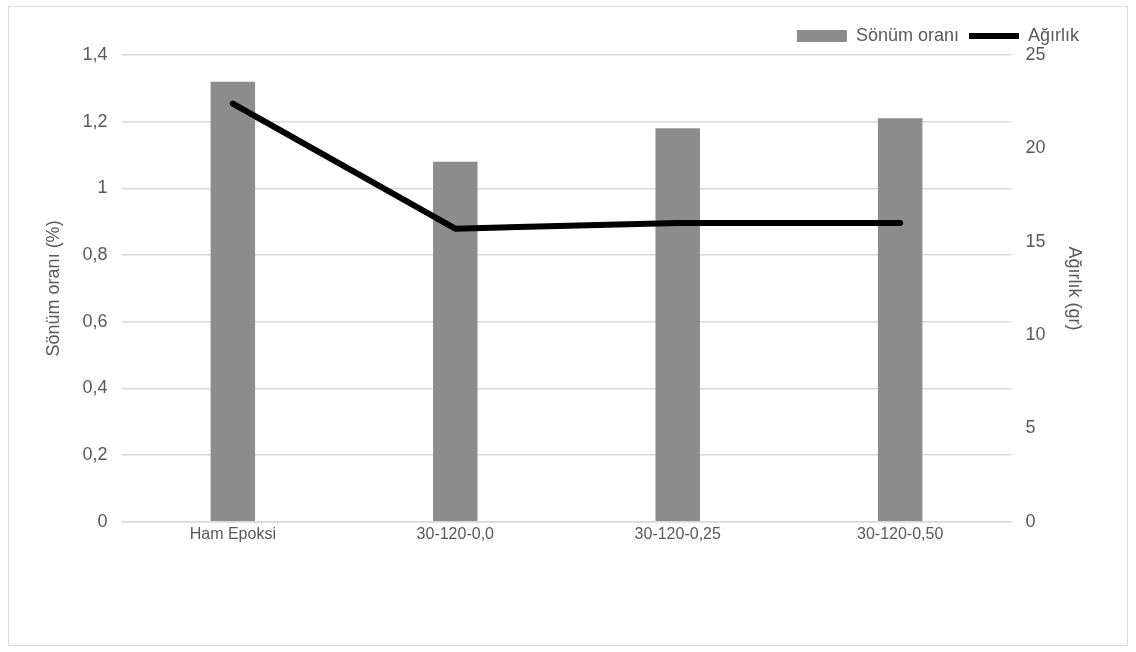  I want to click on legend-label: Ağırlık, so click(1053, 34).